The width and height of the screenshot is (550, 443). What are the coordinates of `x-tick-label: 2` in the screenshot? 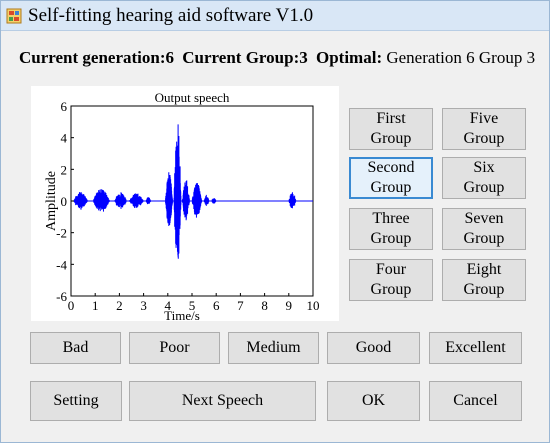 It's located at (119, 305).